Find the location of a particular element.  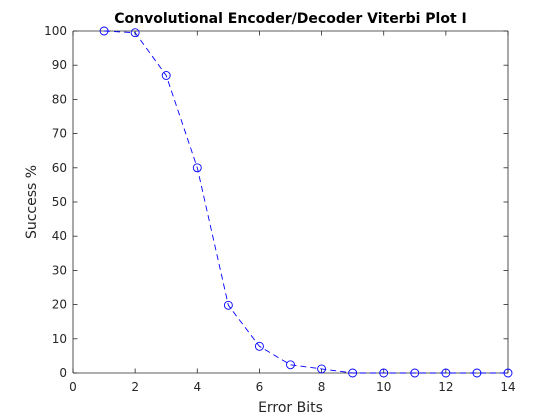

x-tick-label: 2 is located at coordinates (135, 387).